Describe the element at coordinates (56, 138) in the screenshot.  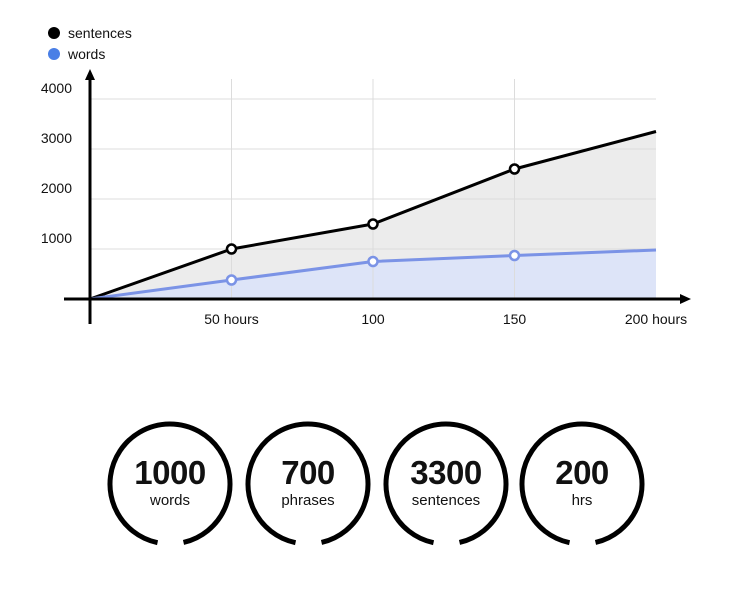
I see `y-tick-label: 3000` at that location.